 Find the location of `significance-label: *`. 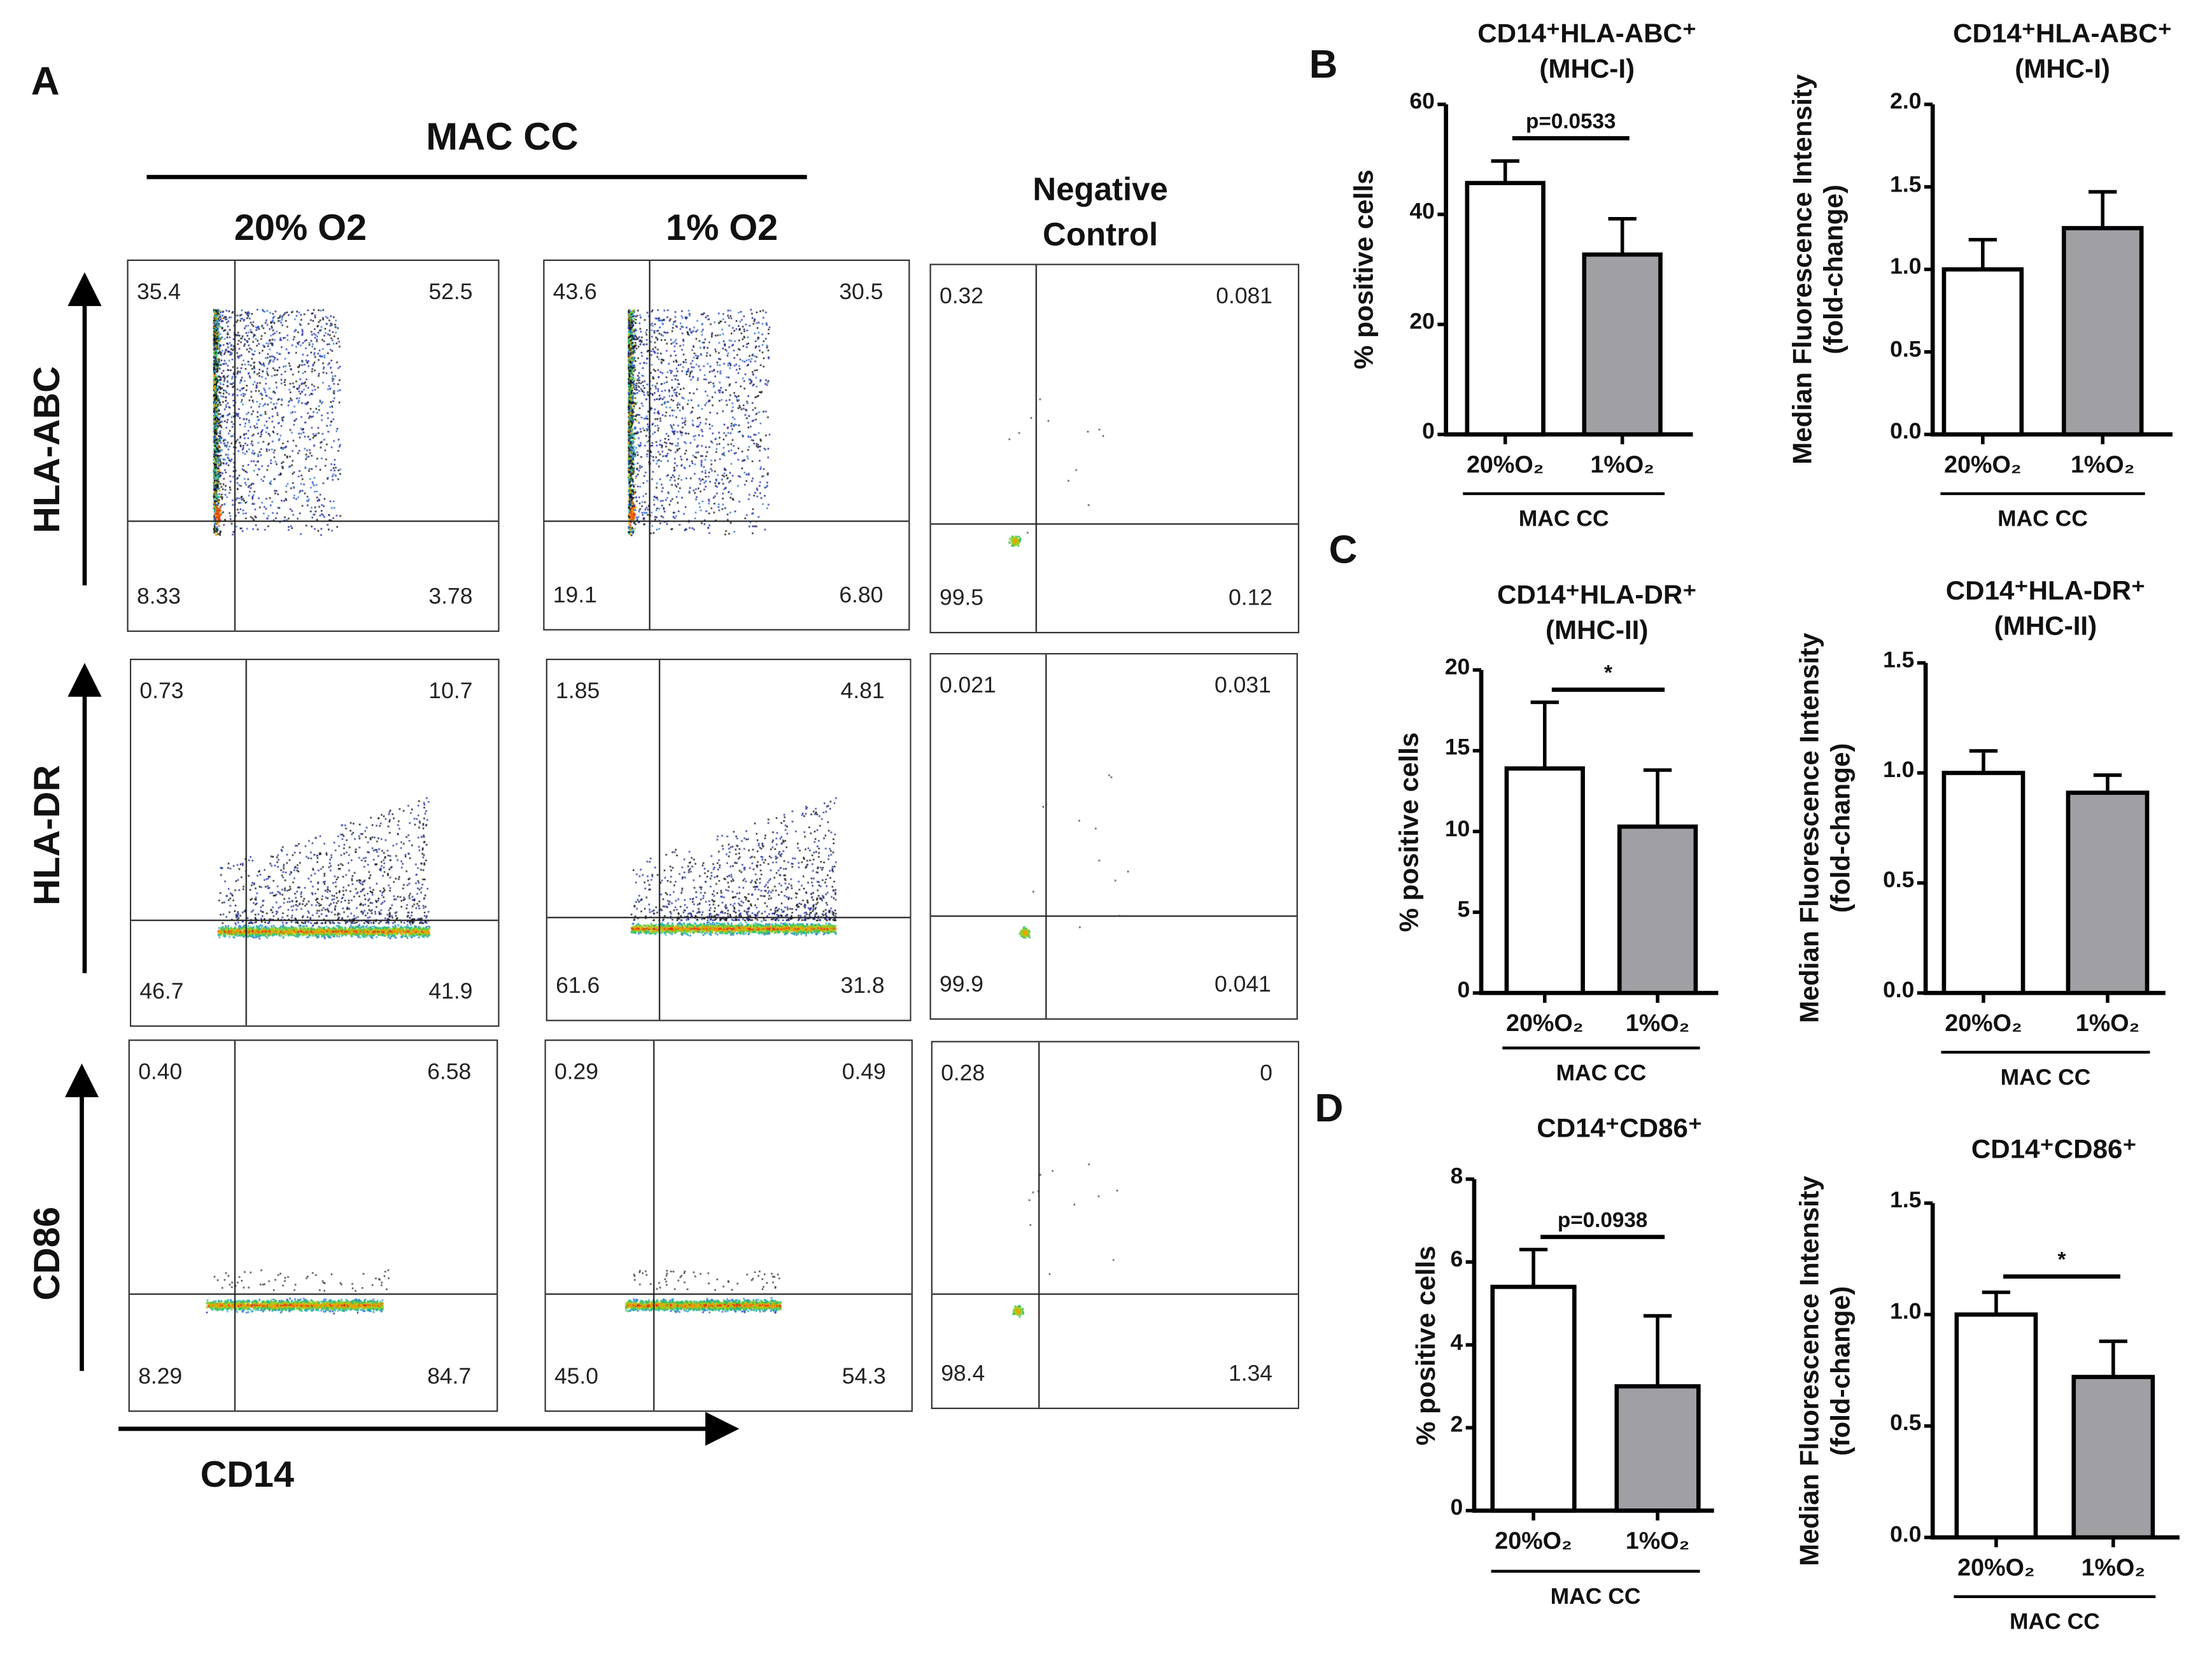

significance-label: * is located at coordinates (1607, 673).